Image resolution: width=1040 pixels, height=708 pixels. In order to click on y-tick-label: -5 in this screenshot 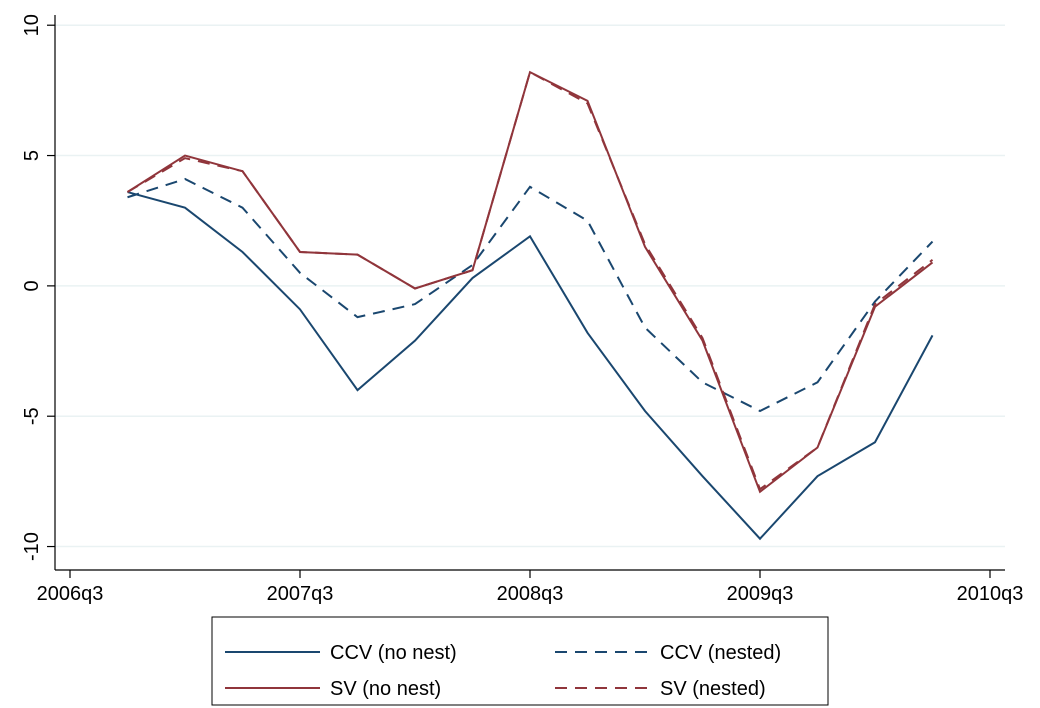, I will do `click(32, 416)`.